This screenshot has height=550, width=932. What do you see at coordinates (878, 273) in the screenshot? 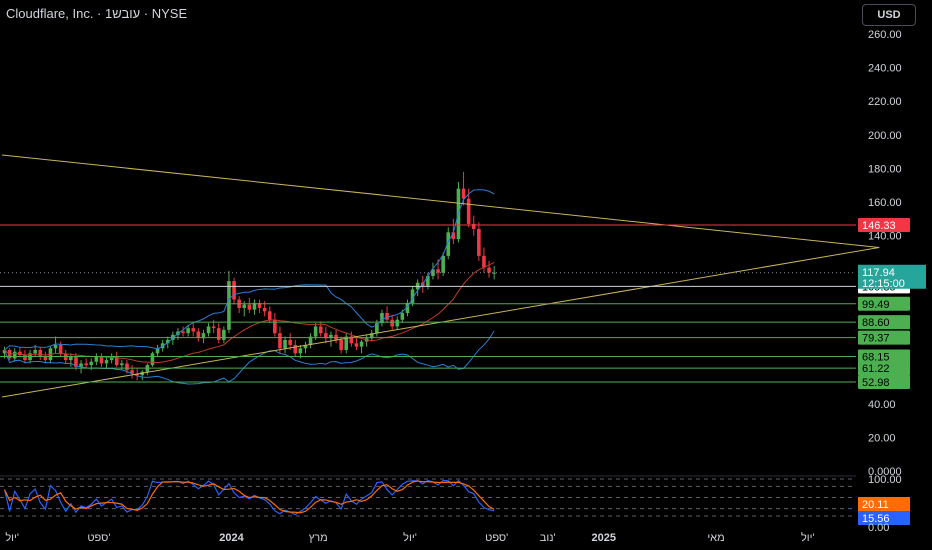
I see `current-price-value: 117.94` at bounding box center [878, 273].